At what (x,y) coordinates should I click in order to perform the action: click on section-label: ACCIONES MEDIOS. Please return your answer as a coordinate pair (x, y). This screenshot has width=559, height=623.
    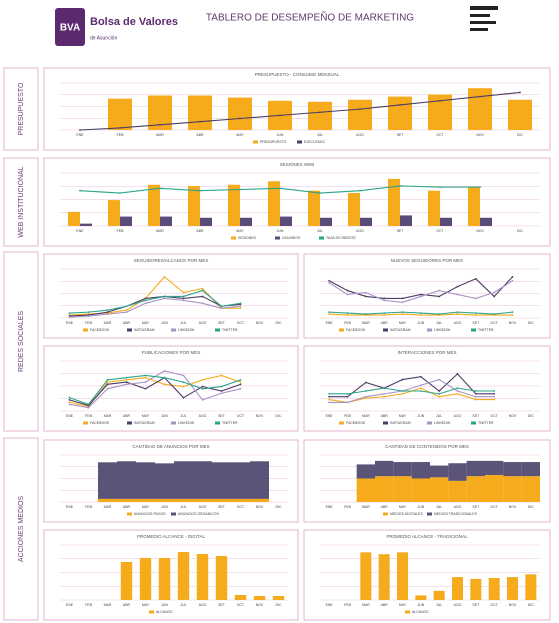
    Looking at the image, I should click on (21, 529).